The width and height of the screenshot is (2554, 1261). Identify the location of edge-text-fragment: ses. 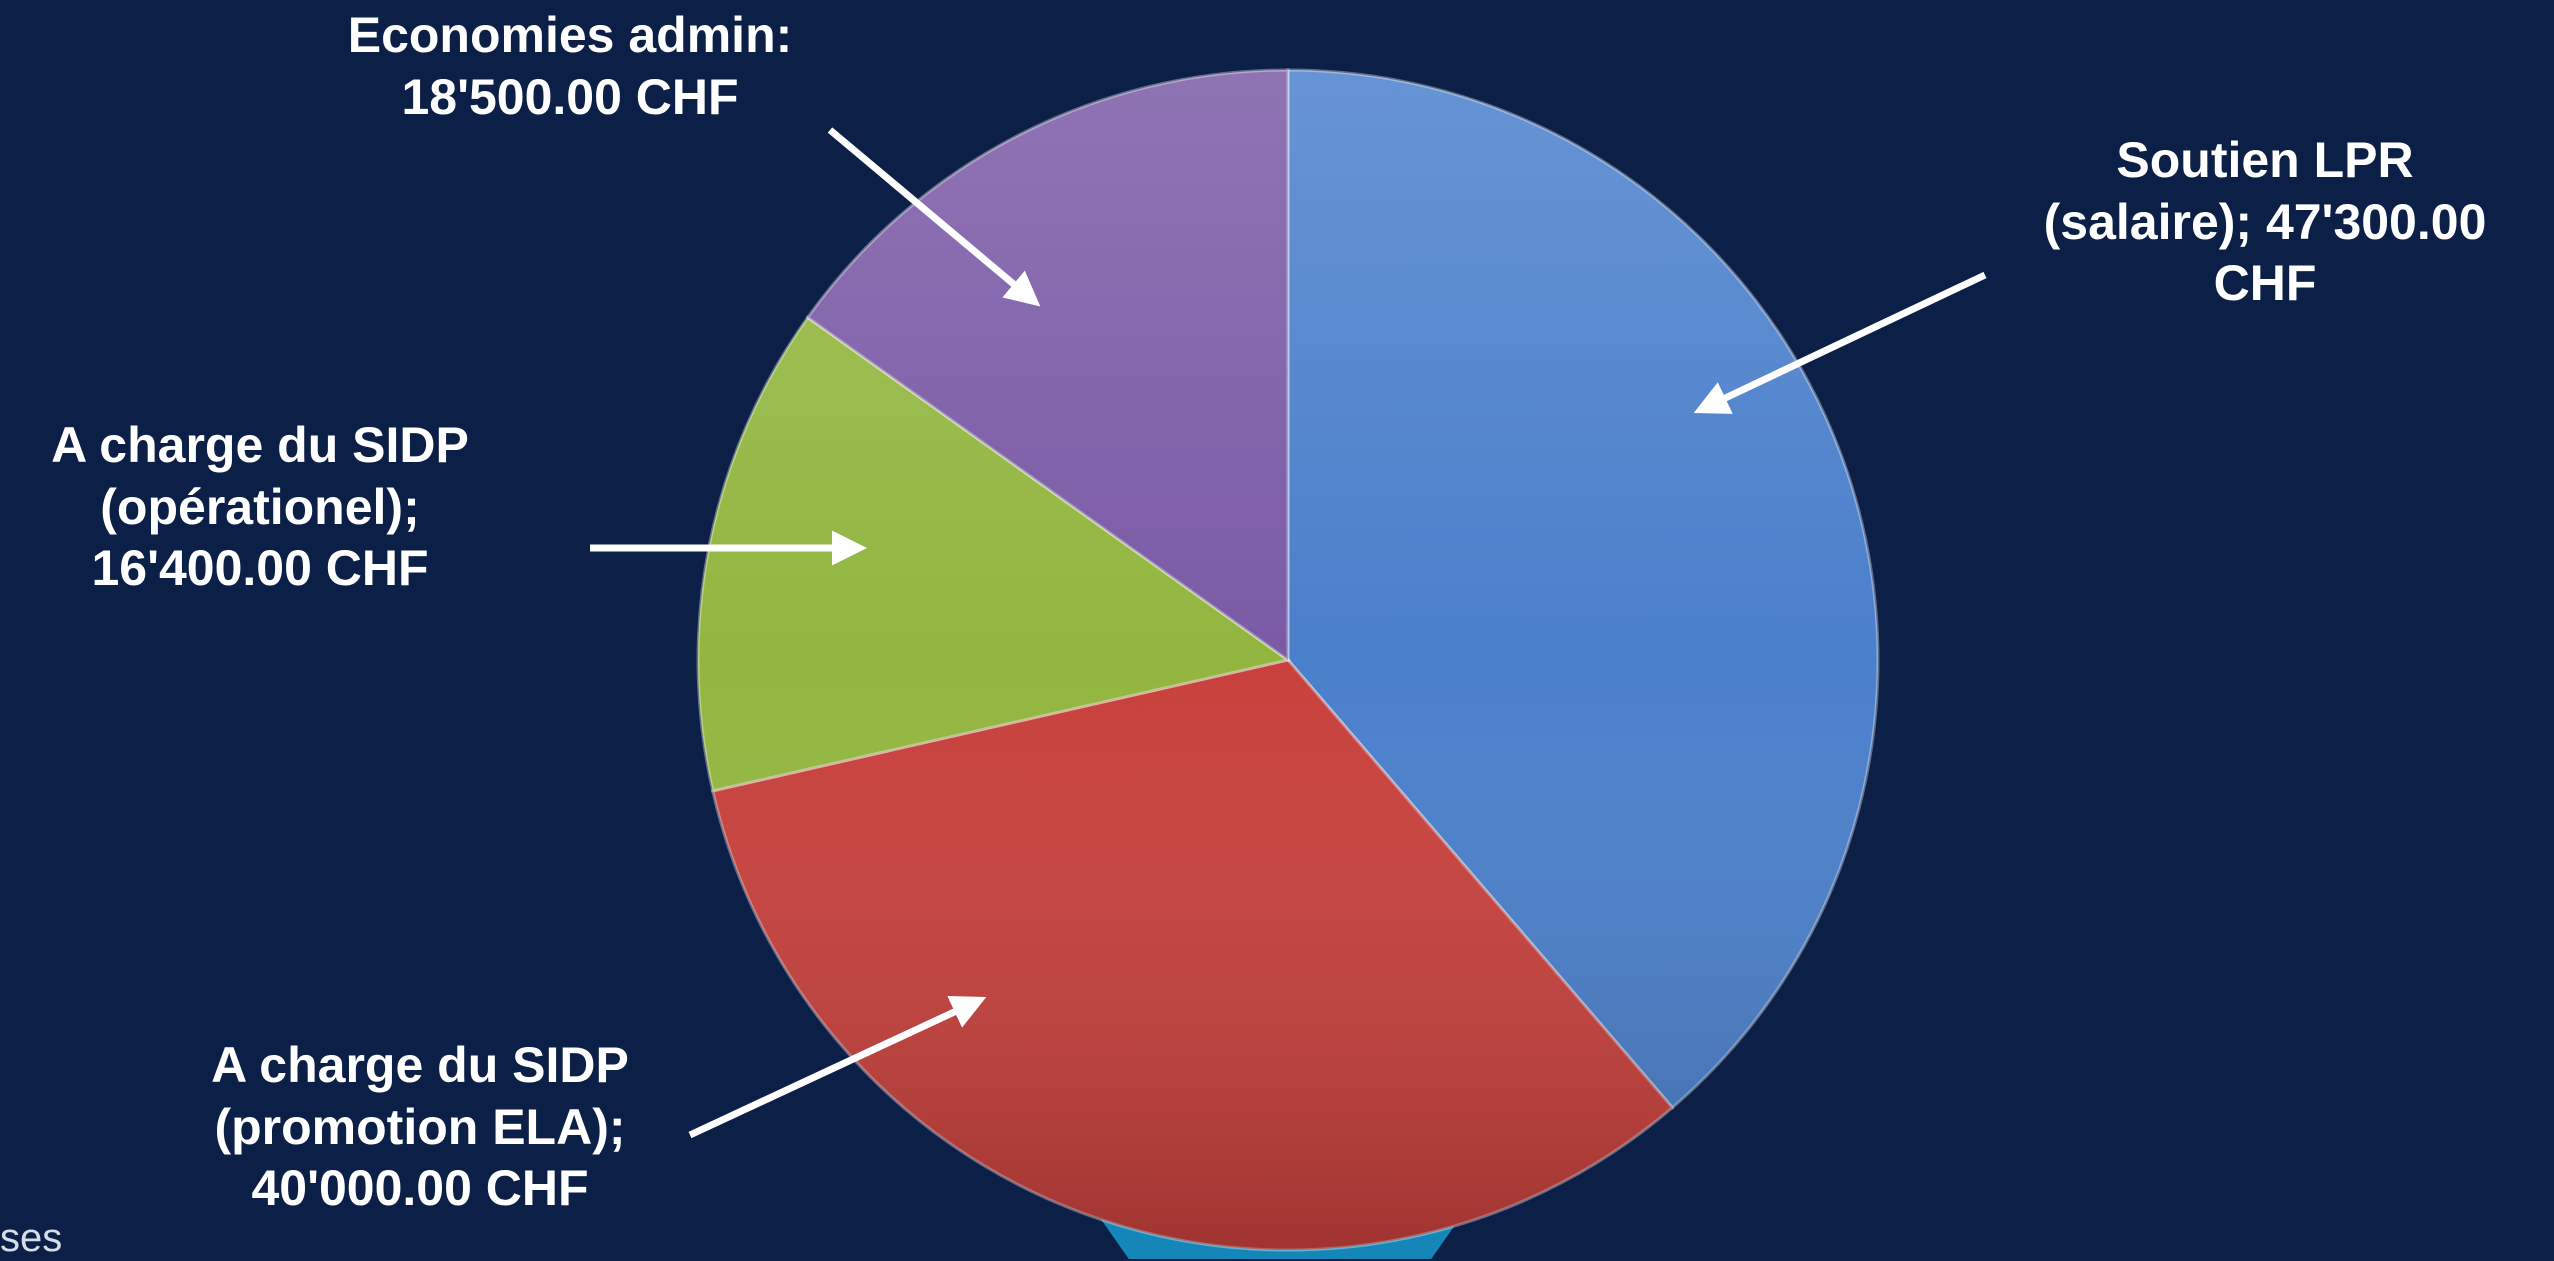
(31, 1238).